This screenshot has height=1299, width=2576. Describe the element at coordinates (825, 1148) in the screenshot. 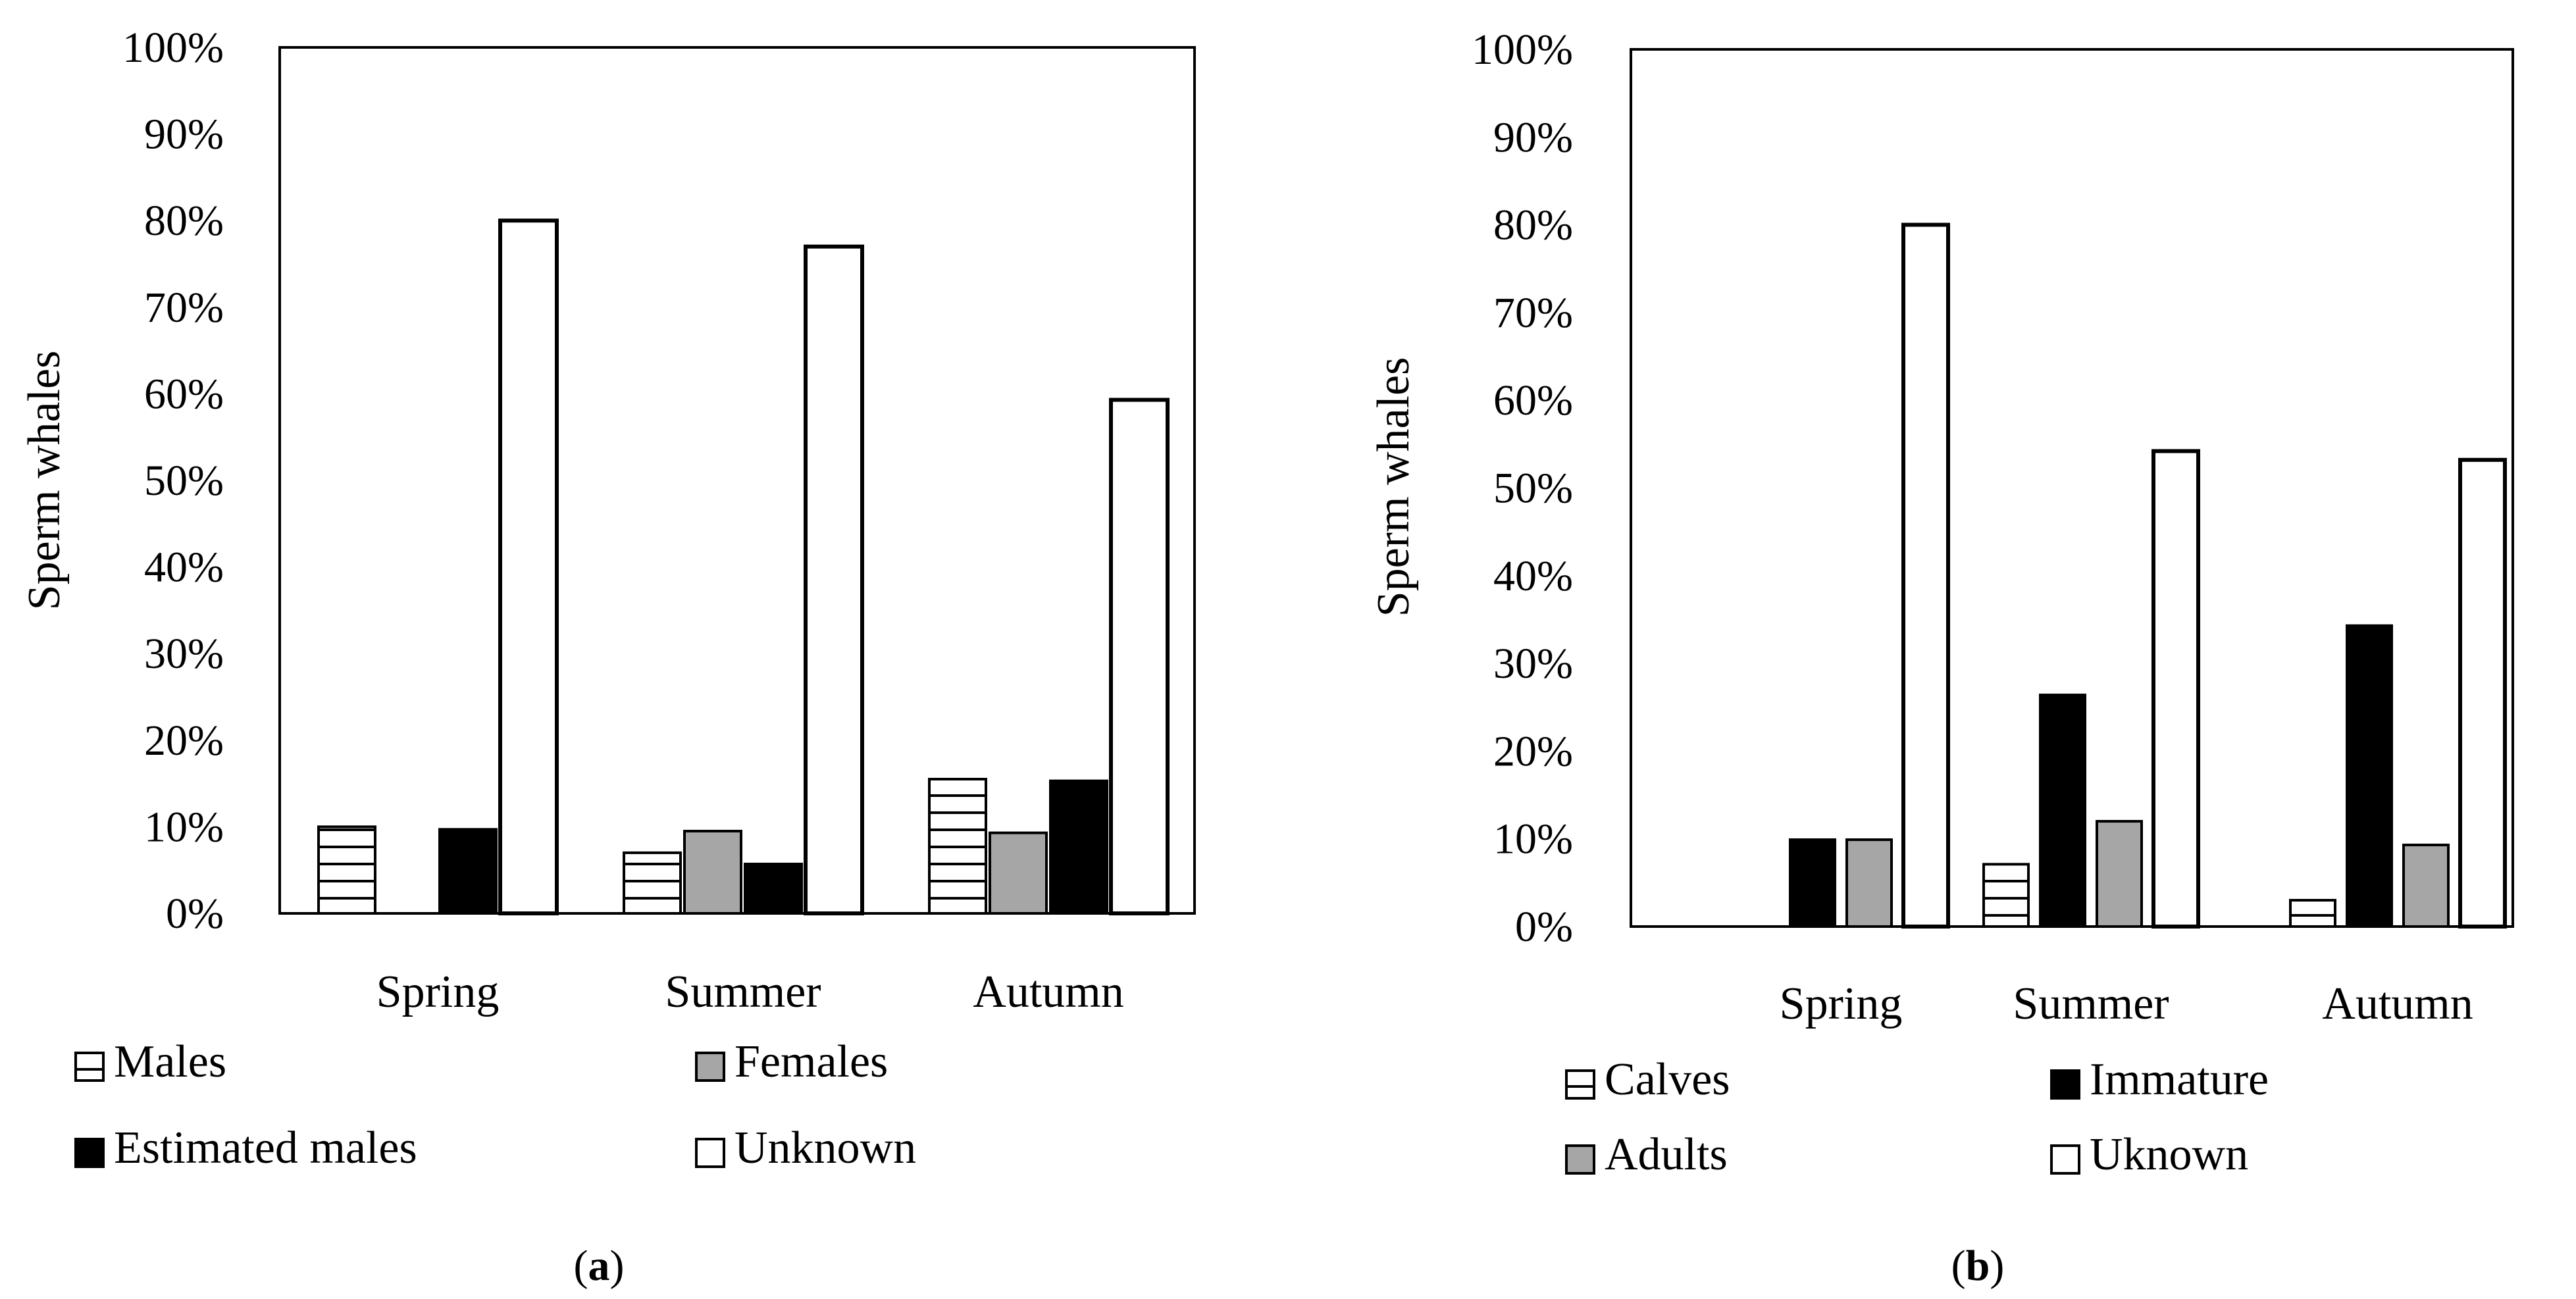

I see `legend-label-unknown: Unknown` at that location.